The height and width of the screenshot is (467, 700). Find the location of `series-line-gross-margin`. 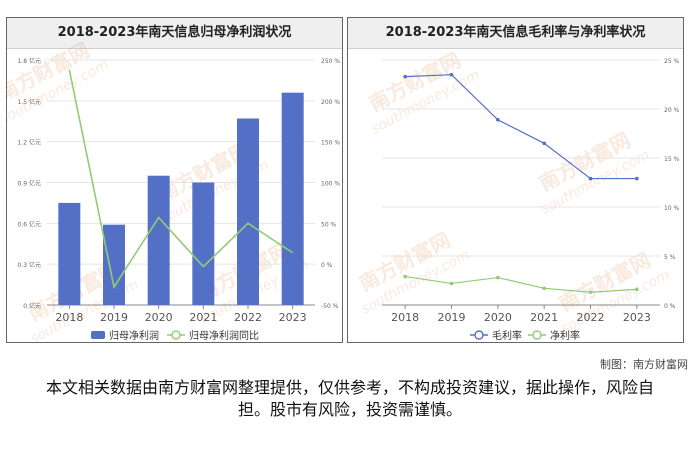

series-line-gross-margin is located at coordinates (521, 127).